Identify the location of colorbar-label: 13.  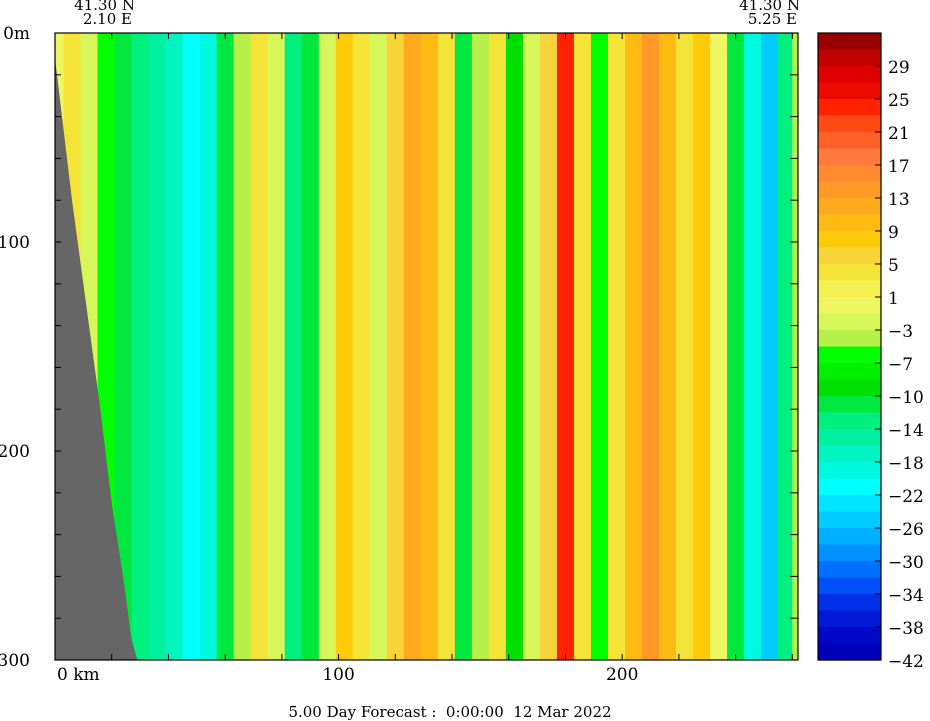
(899, 200).